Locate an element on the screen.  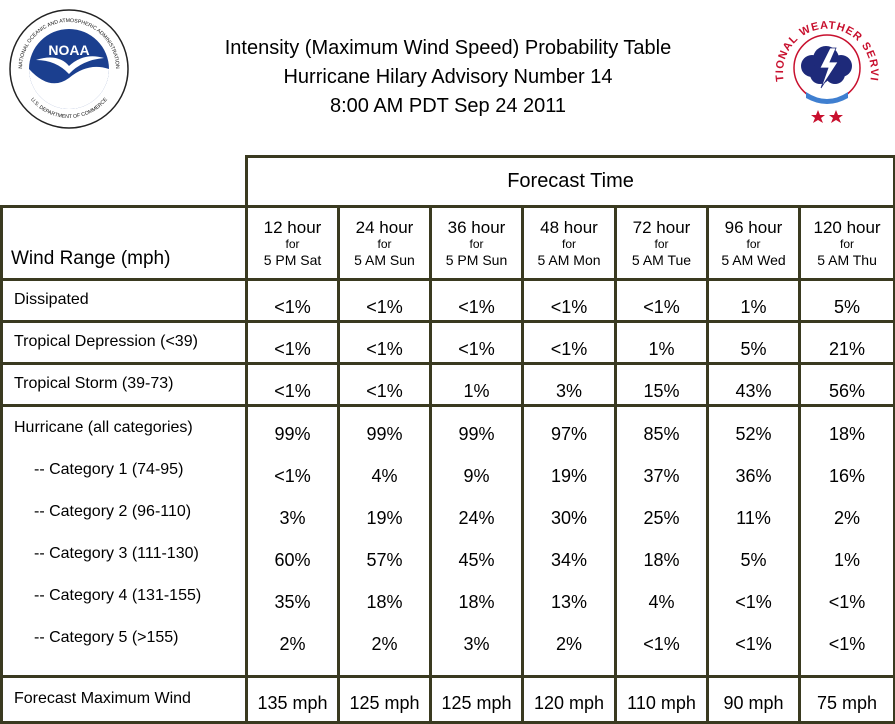
category-label: -- Category 3 (111-130) is located at coordinates (116, 553).